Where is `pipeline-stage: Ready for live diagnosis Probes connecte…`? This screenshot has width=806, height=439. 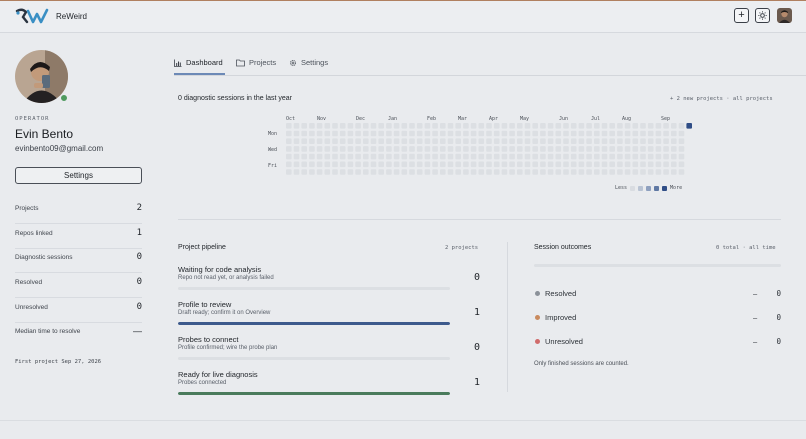
pipeline-stage: Ready for live diagnosis Probes connecte… is located at coordinates (331, 385).